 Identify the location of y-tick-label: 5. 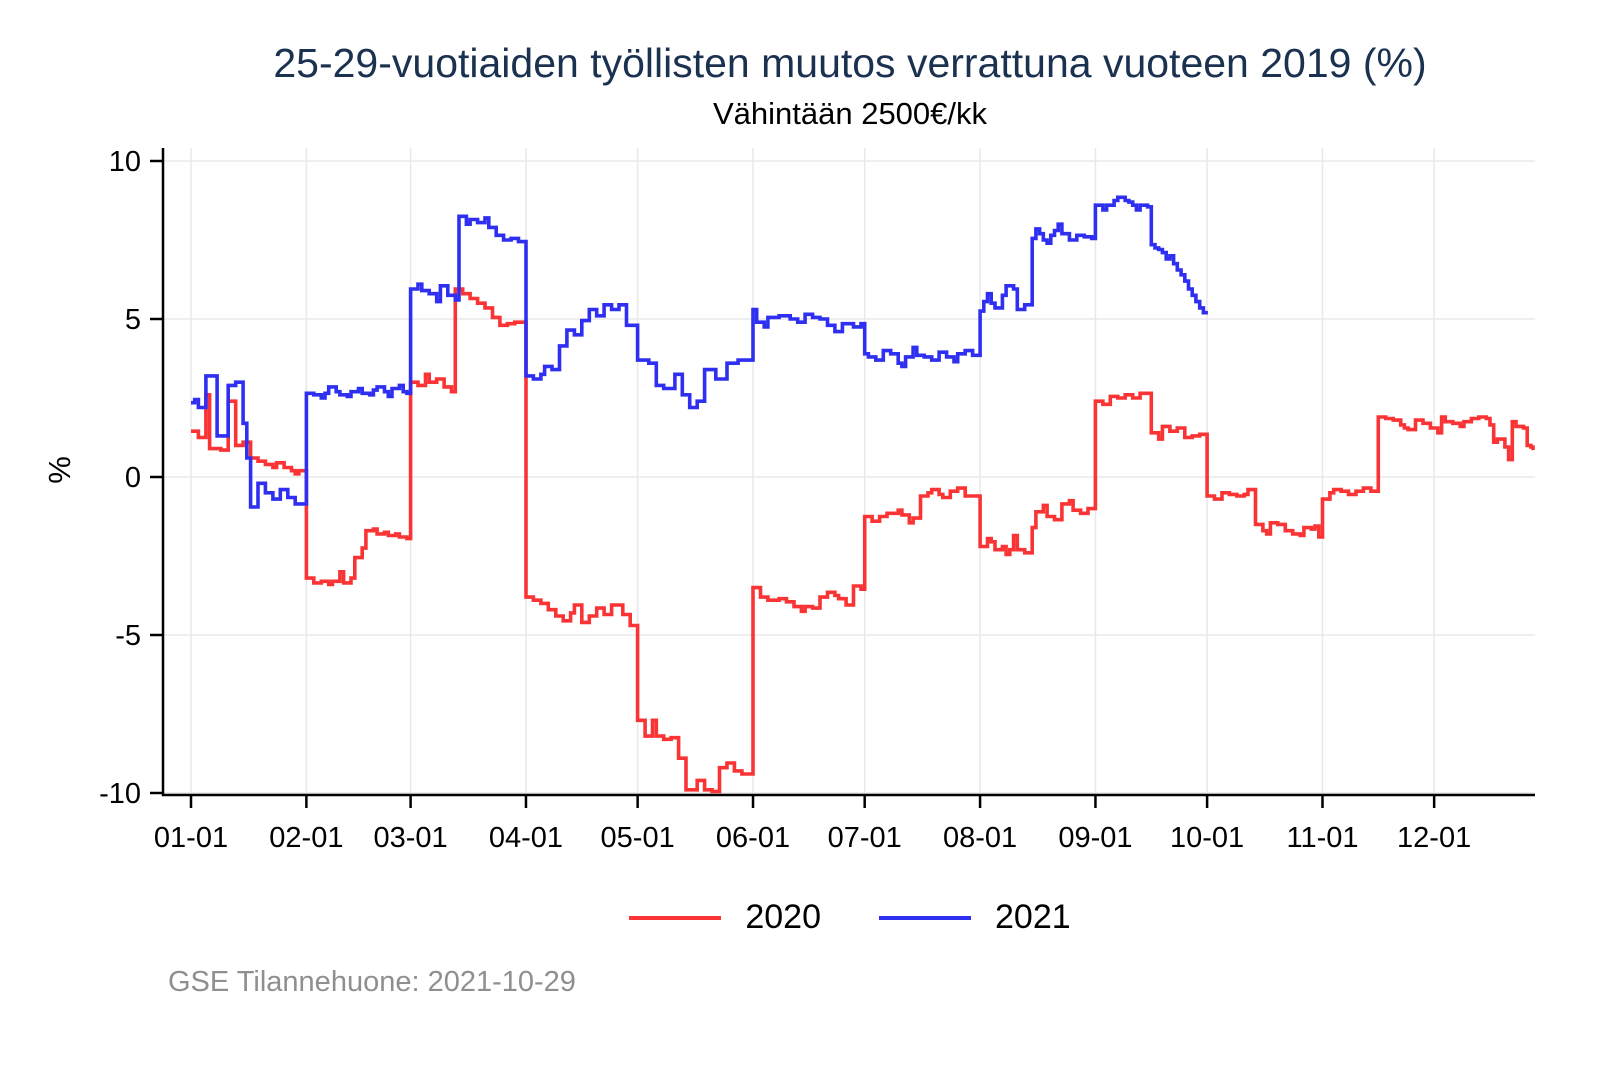
(133, 320).